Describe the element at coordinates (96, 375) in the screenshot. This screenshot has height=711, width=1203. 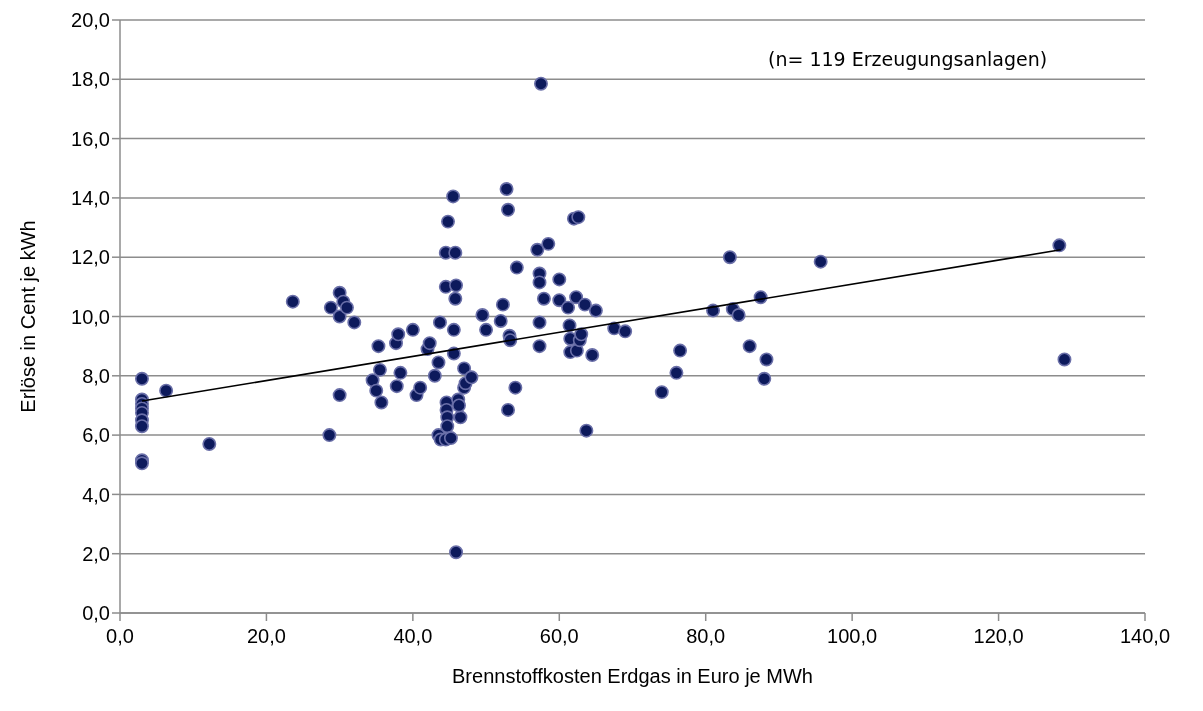
I see `y-tick-label: 8,0` at that location.